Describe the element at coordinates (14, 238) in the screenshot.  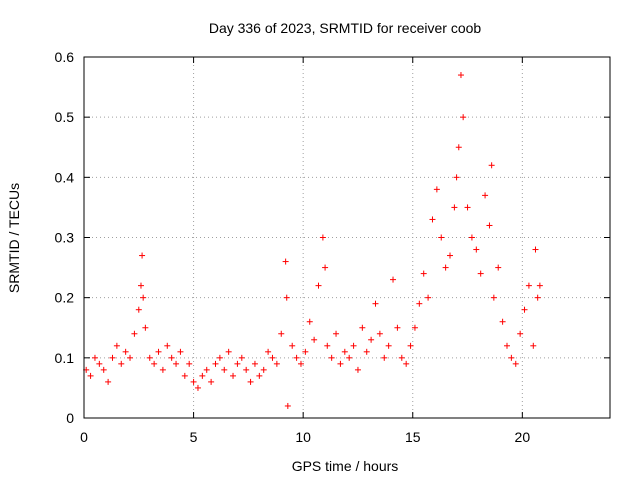
I see `y-axis-label: SRMTID / TECUs` at that location.